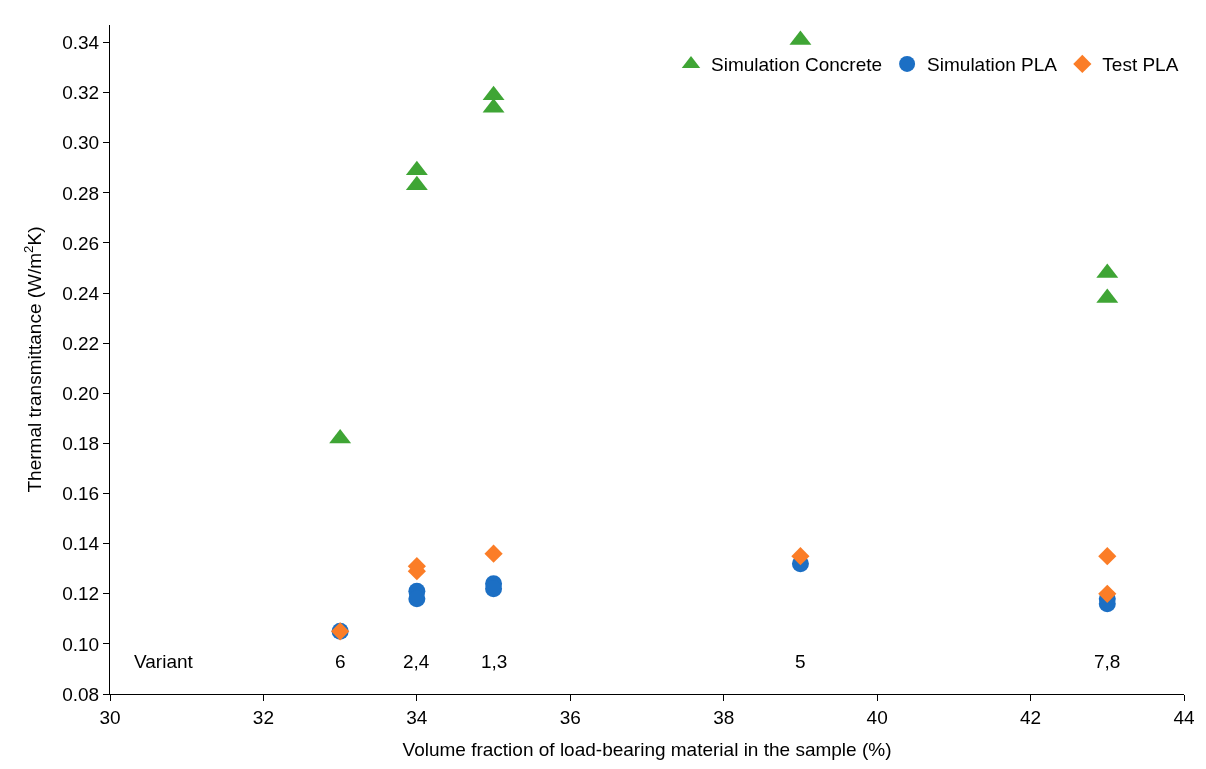 This screenshot has height=769, width=1206. What do you see at coordinates (800, 661) in the screenshot?
I see `annotation: 5` at bounding box center [800, 661].